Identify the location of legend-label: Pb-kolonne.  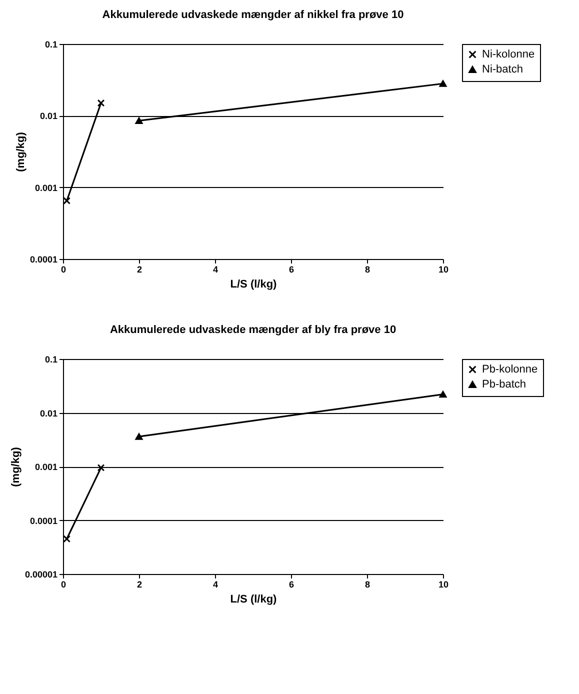
(510, 370).